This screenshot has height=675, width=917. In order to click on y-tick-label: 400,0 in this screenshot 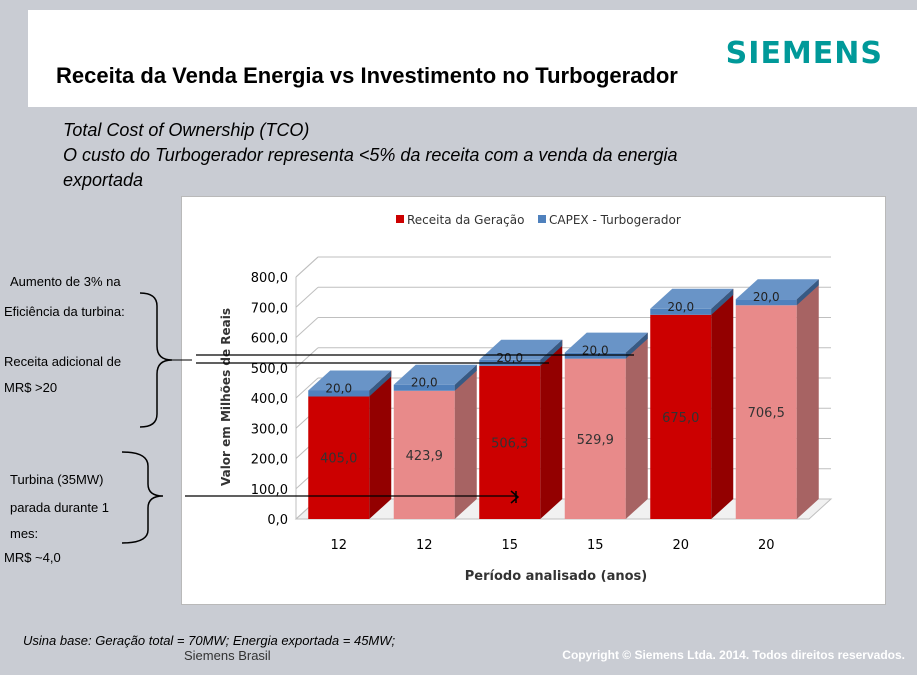, I will do `click(269, 399)`.